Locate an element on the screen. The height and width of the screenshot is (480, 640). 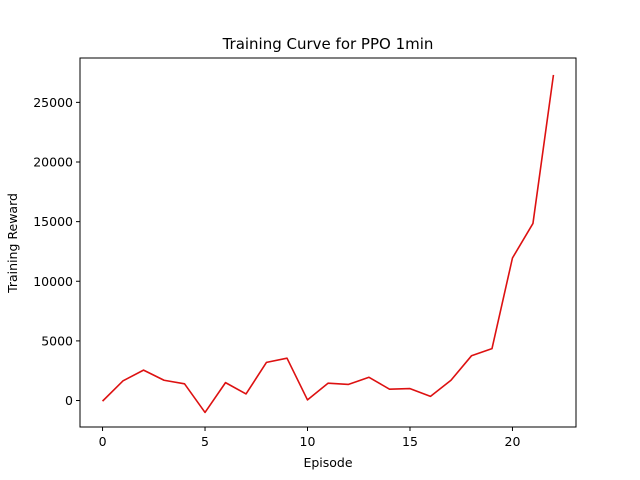
y-tick-label: 20000 is located at coordinates (53, 161).